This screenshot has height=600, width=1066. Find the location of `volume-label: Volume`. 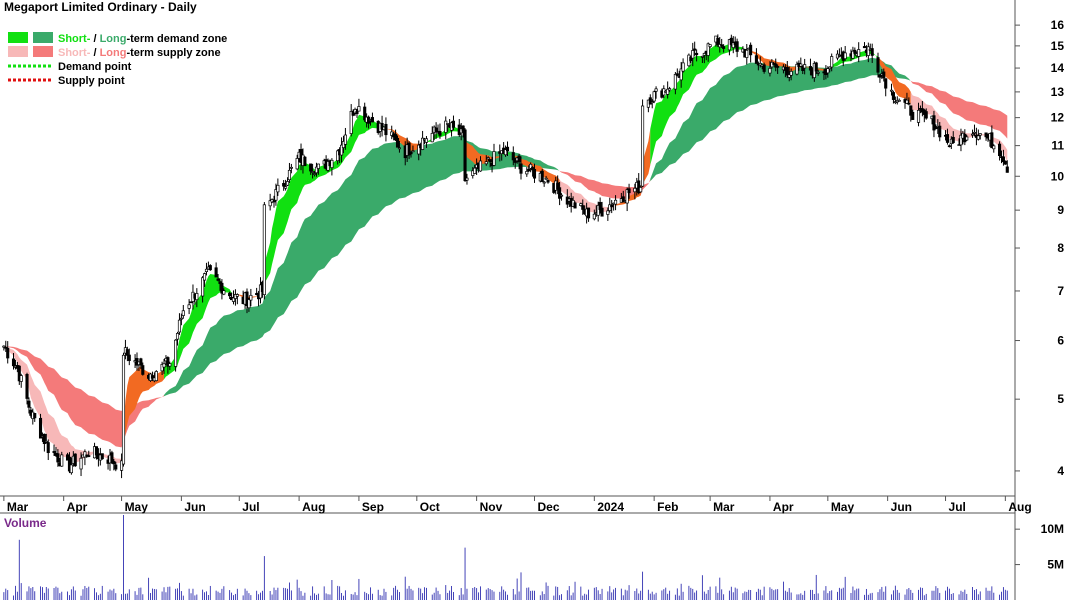

volume-label: Volume is located at coordinates (25, 523).